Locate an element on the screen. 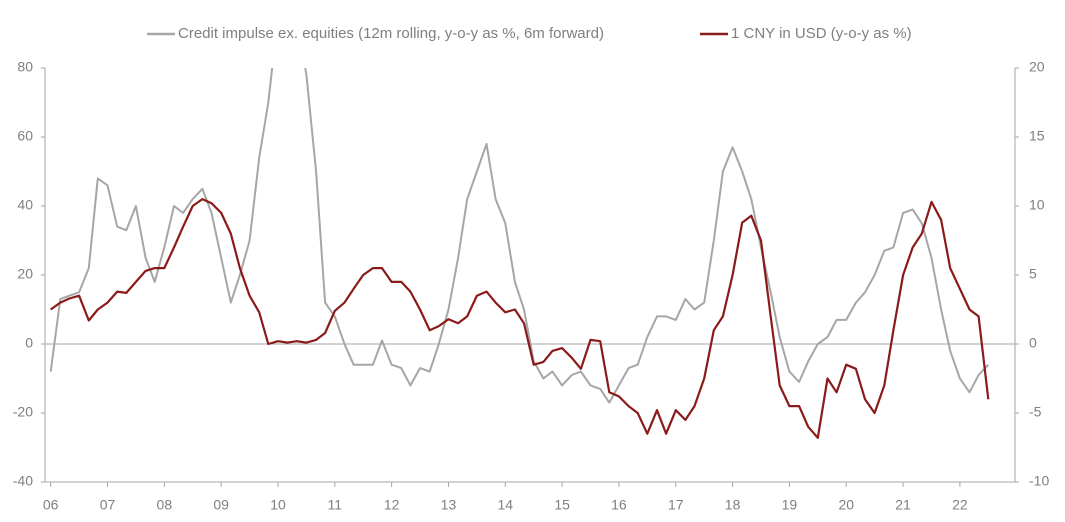 The width and height of the screenshot is (1065, 522). x-tick-label: 11 is located at coordinates (335, 505).